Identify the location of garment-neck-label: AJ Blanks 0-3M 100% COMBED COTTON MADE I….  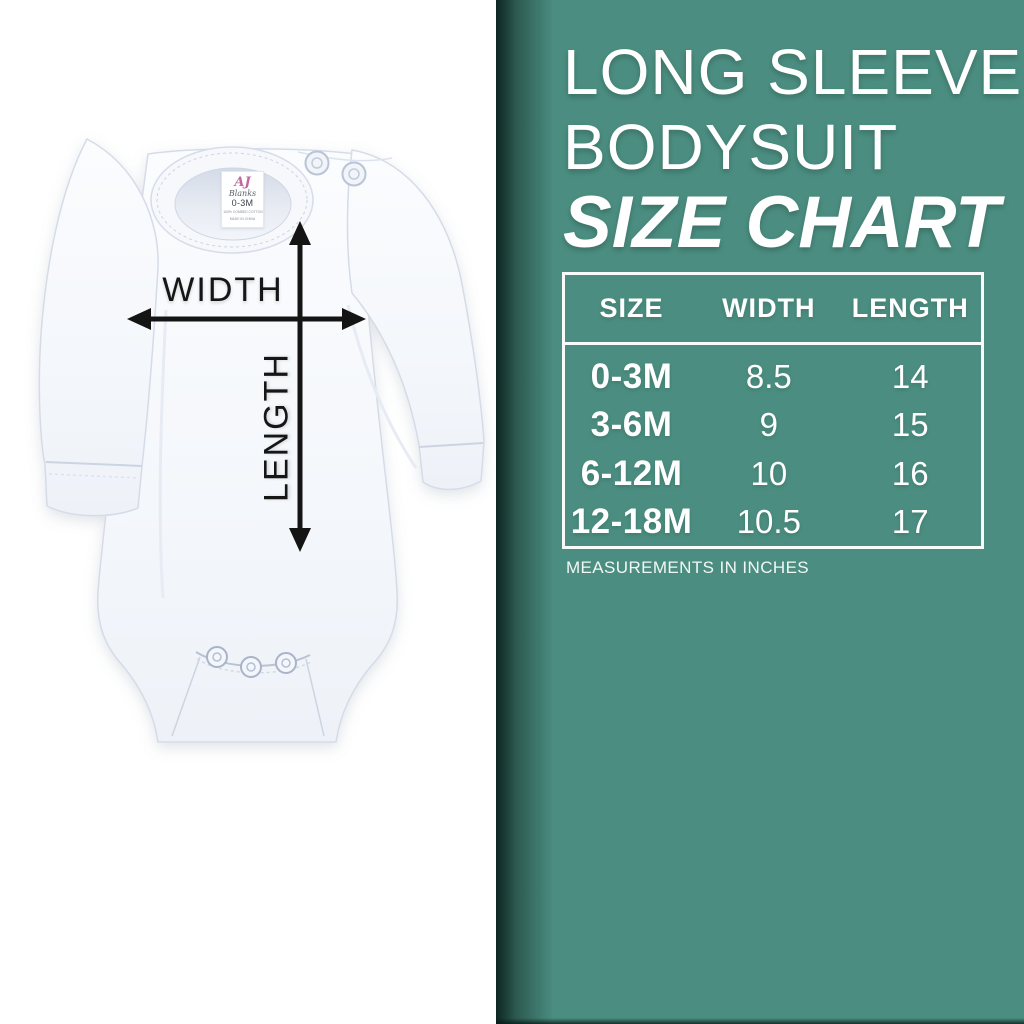
(242, 199).